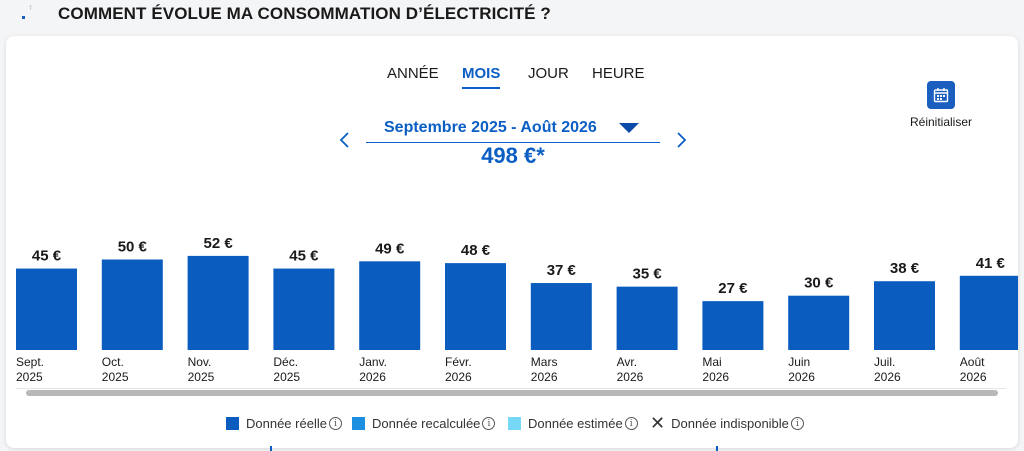 Image resolution: width=1024 pixels, height=451 pixels. What do you see at coordinates (941, 95) in the screenshot?
I see `calendar-icon` at bounding box center [941, 95].